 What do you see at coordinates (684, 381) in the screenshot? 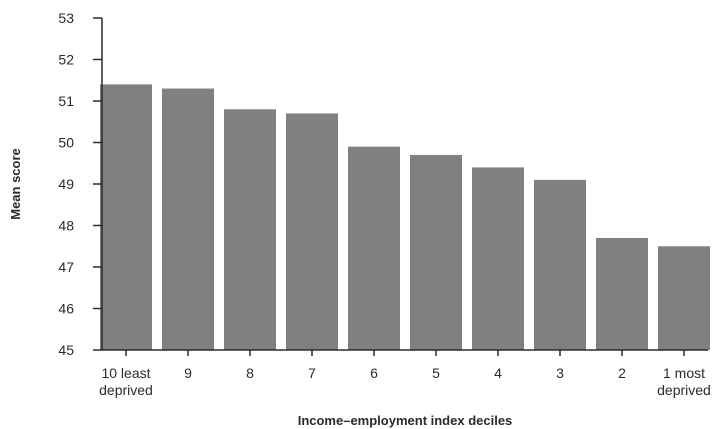
I see `x-tick-label: 1 most deprived` at bounding box center [684, 381].